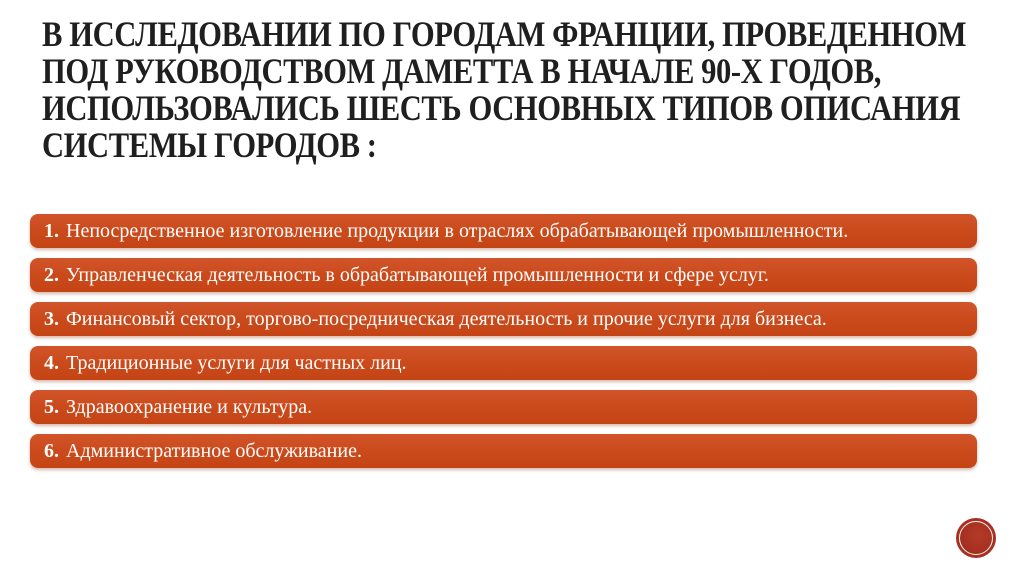  Describe the element at coordinates (51, 230) in the screenshot. I see `list-item-number: 1.` at that location.